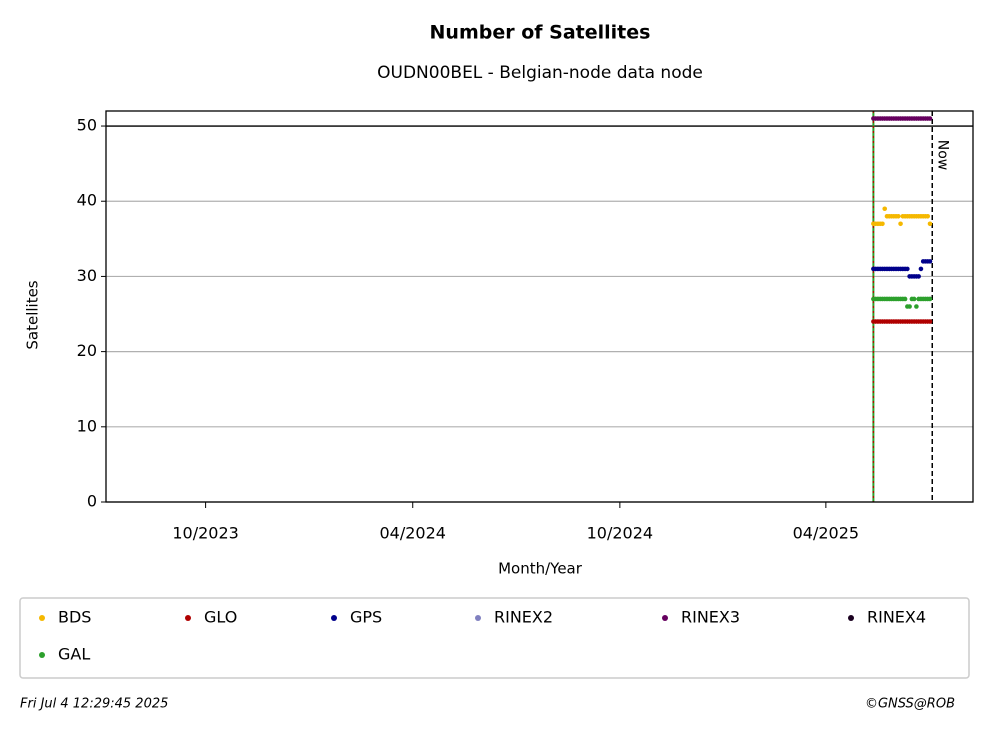 The height and width of the screenshot is (734, 993). Describe the element at coordinates (620, 533) in the screenshot. I see `x-tick-label: 10/2024` at that location.